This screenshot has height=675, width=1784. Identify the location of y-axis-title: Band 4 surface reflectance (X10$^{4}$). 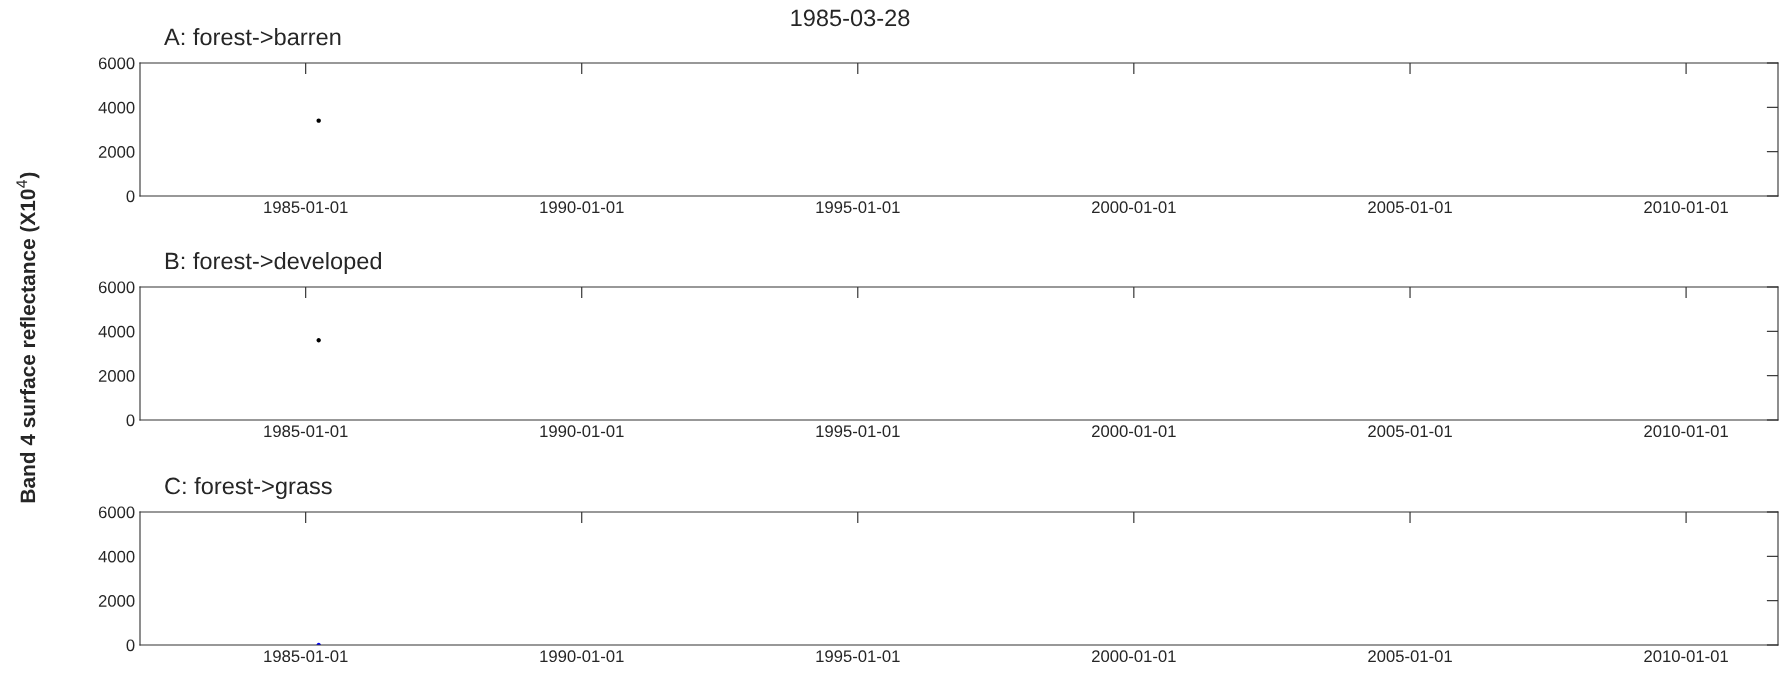
(28, 337).